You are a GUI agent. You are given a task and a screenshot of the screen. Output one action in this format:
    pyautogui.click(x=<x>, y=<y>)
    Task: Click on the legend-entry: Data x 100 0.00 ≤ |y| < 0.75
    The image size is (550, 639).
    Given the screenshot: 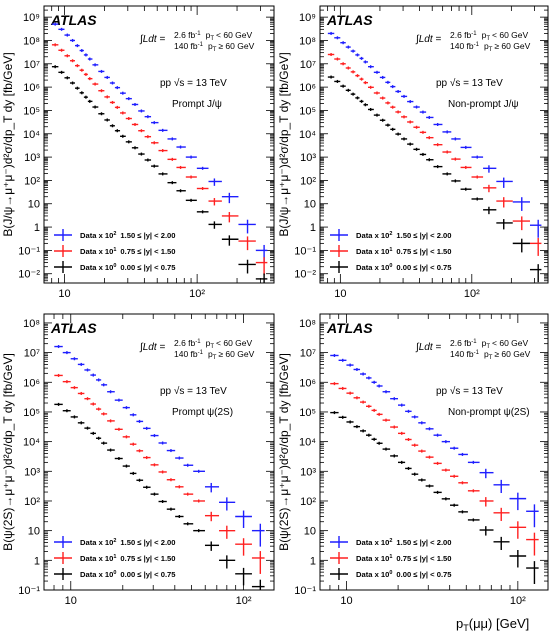 What is the action you would take?
    pyautogui.click(x=115, y=267)
    